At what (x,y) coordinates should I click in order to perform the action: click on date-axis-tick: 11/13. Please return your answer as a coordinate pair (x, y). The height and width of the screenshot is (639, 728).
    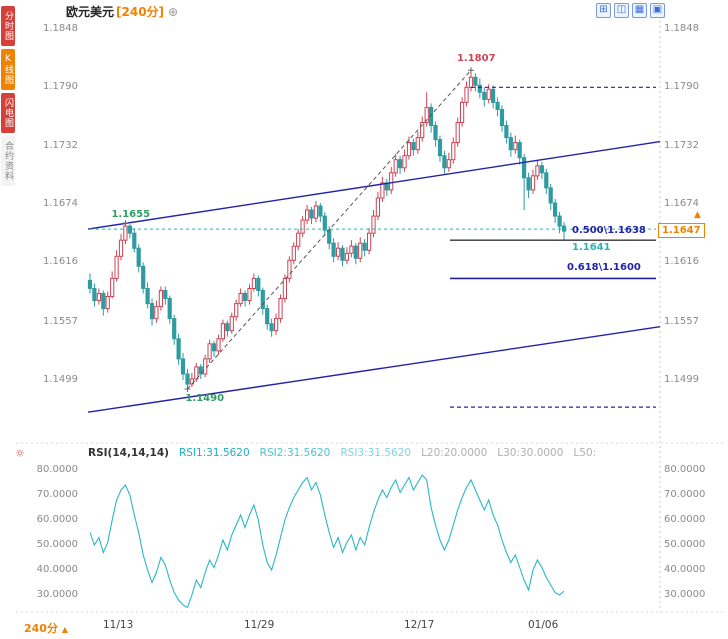
    Looking at the image, I should click on (118, 625).